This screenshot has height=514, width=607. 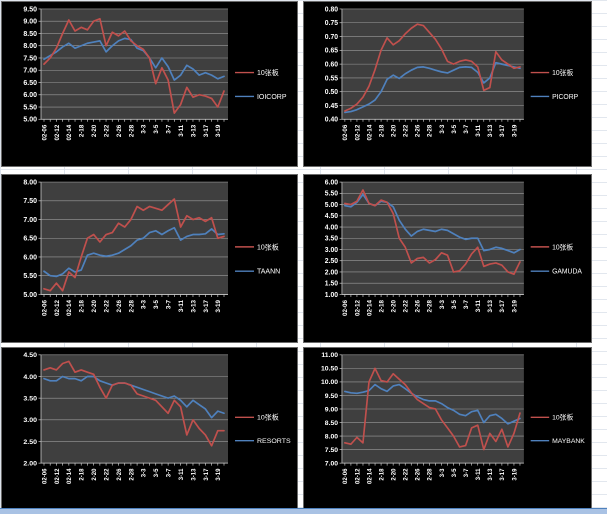 What do you see at coordinates (30, 420) in the screenshot?
I see `y-tick-label: 3.00` at bounding box center [30, 420].